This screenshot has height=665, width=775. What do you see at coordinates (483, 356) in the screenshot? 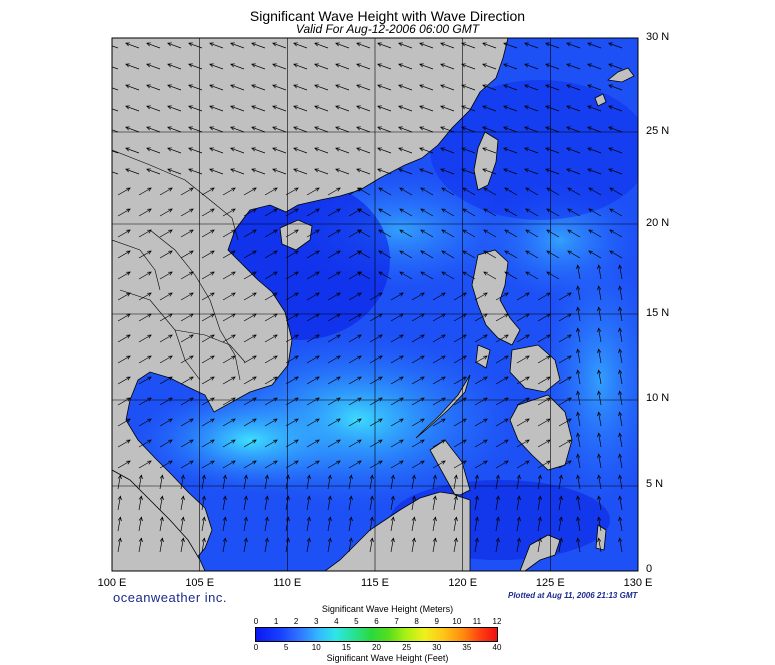
I see `mindoro-island` at bounding box center [483, 356].